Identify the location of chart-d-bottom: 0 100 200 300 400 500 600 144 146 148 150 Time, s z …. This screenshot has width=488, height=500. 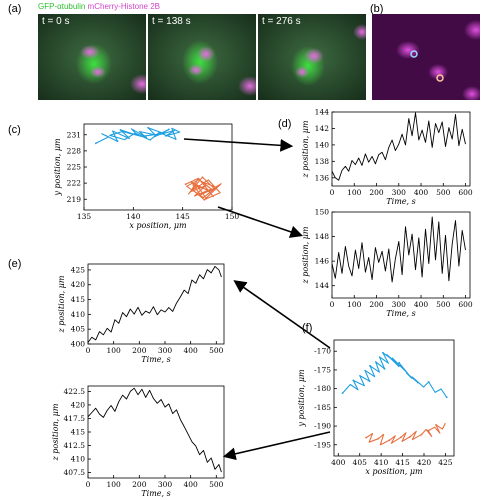
(387, 263).